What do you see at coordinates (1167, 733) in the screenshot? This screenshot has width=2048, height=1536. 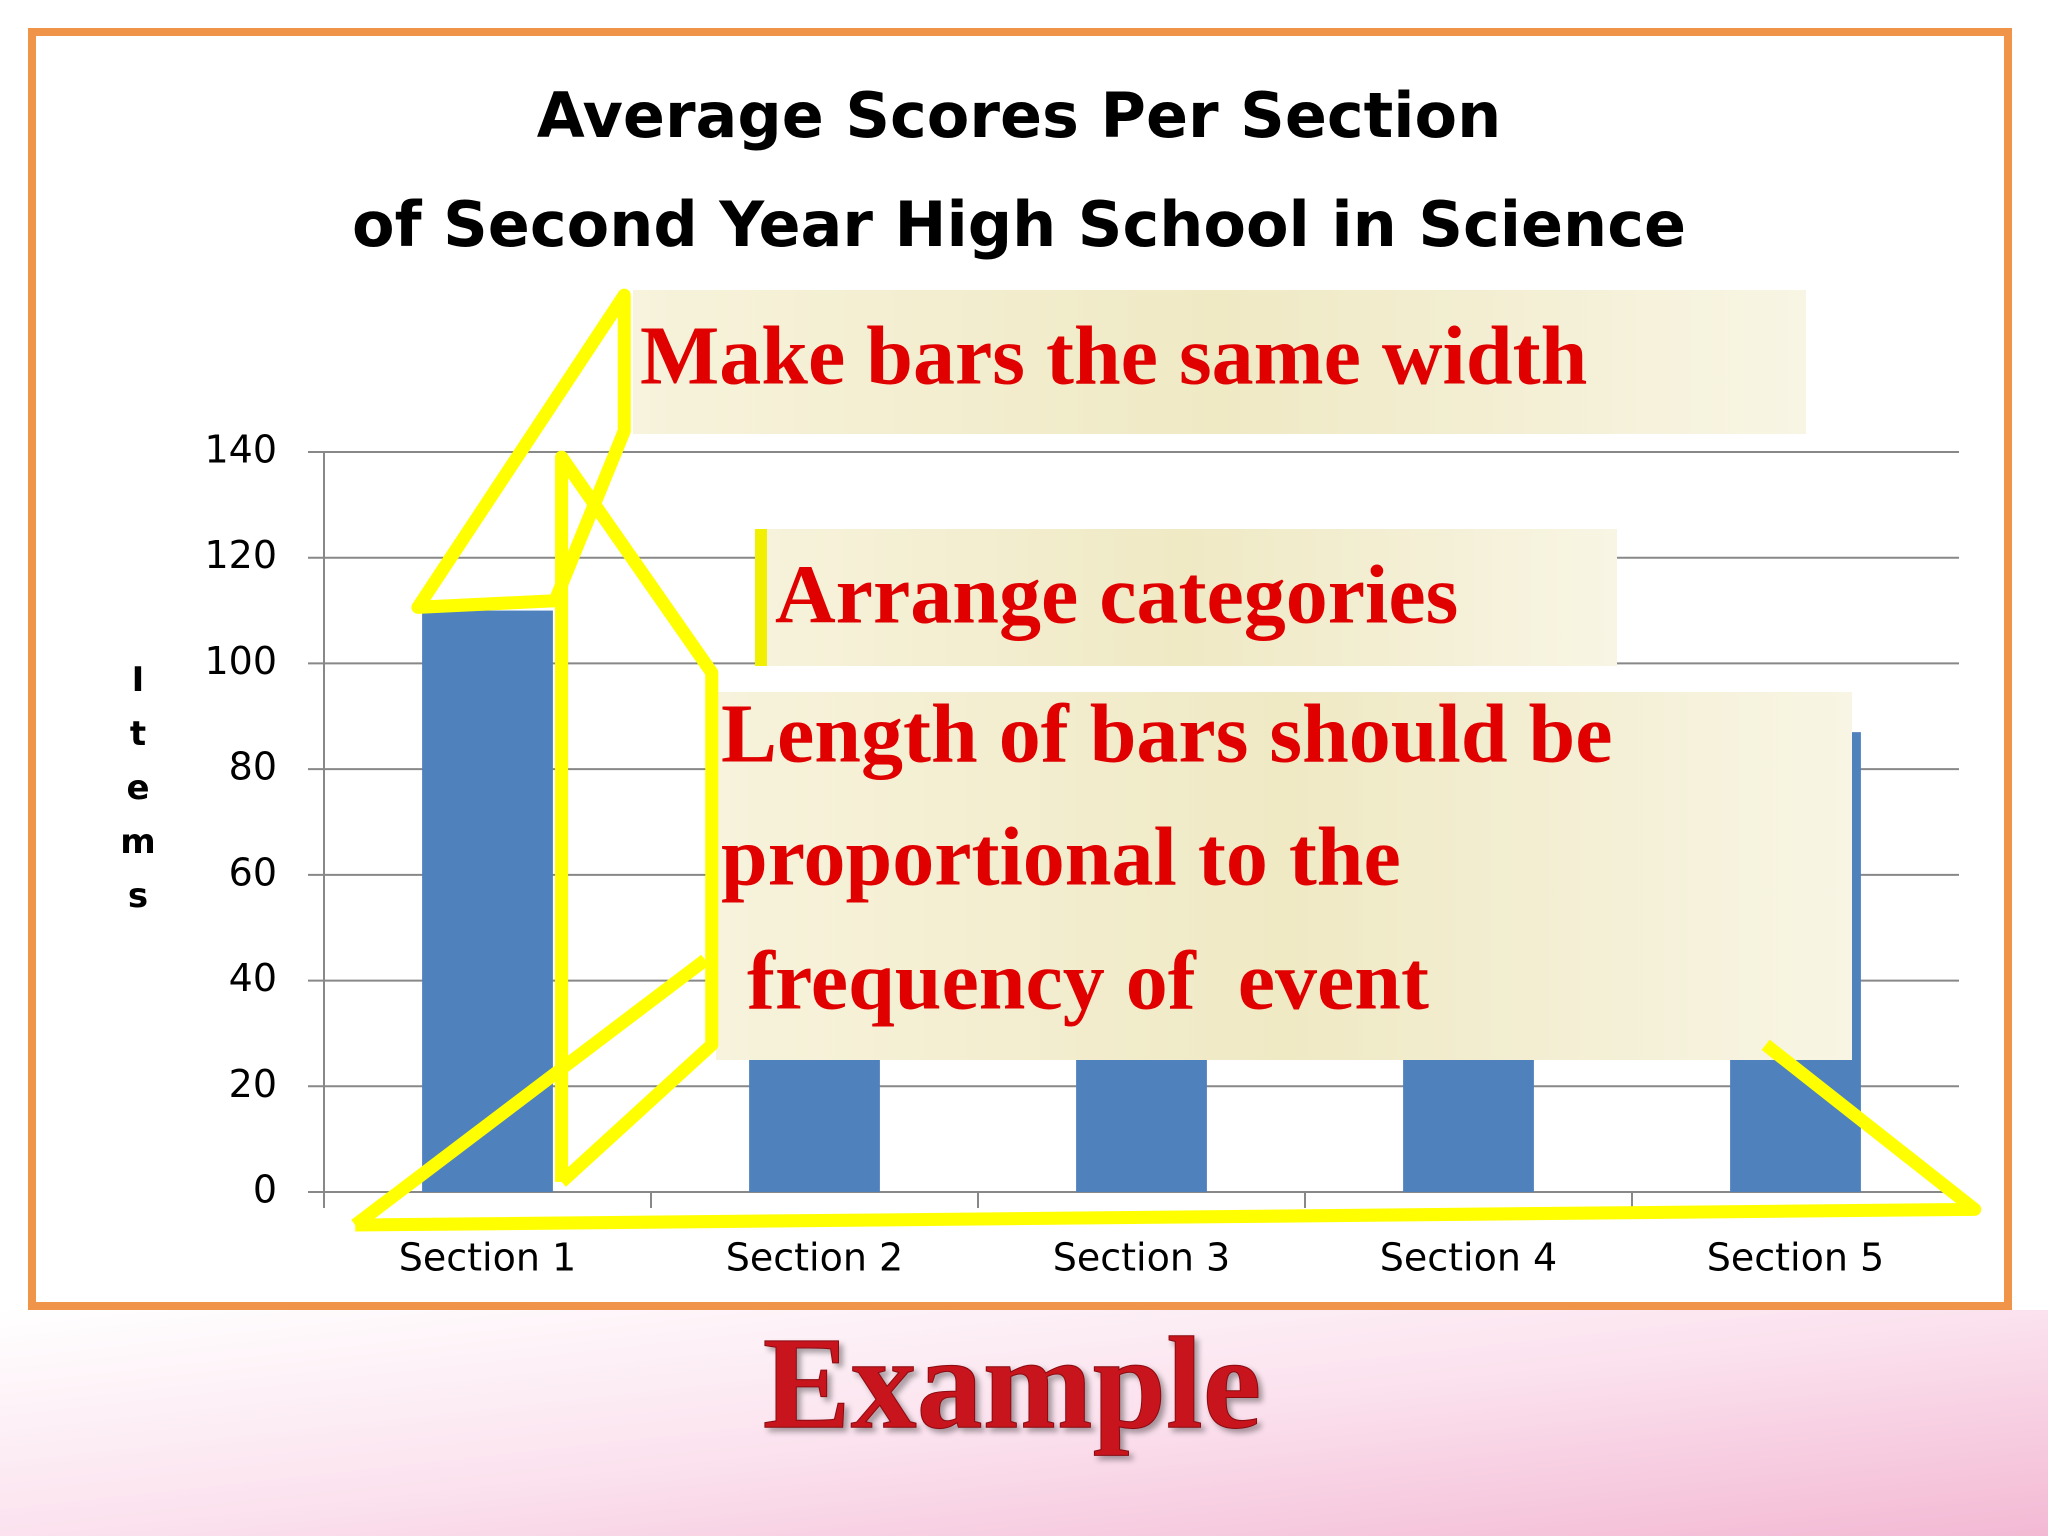 I see `note: Length of bars should be` at bounding box center [1167, 733].